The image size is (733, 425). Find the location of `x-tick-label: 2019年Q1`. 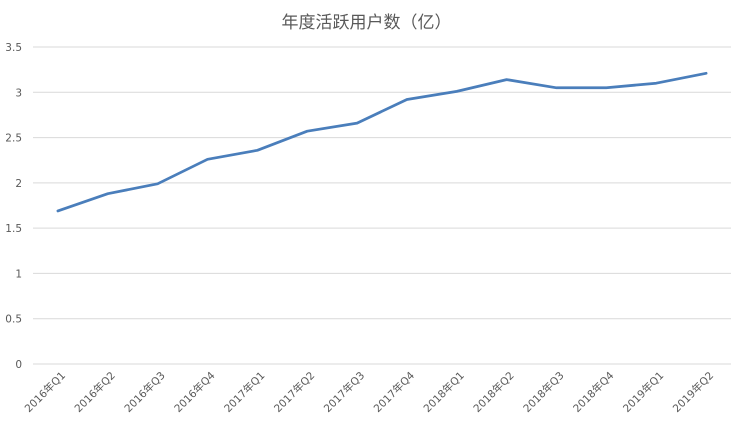

x-tick-label: 2019年Q1 is located at coordinates (643, 392).